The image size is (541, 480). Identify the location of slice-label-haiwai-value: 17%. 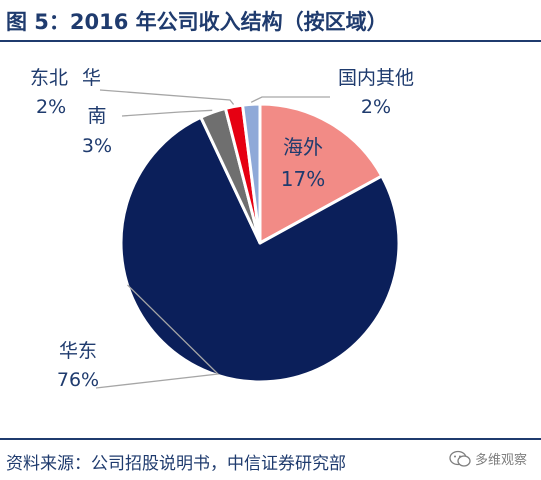
(303, 179).